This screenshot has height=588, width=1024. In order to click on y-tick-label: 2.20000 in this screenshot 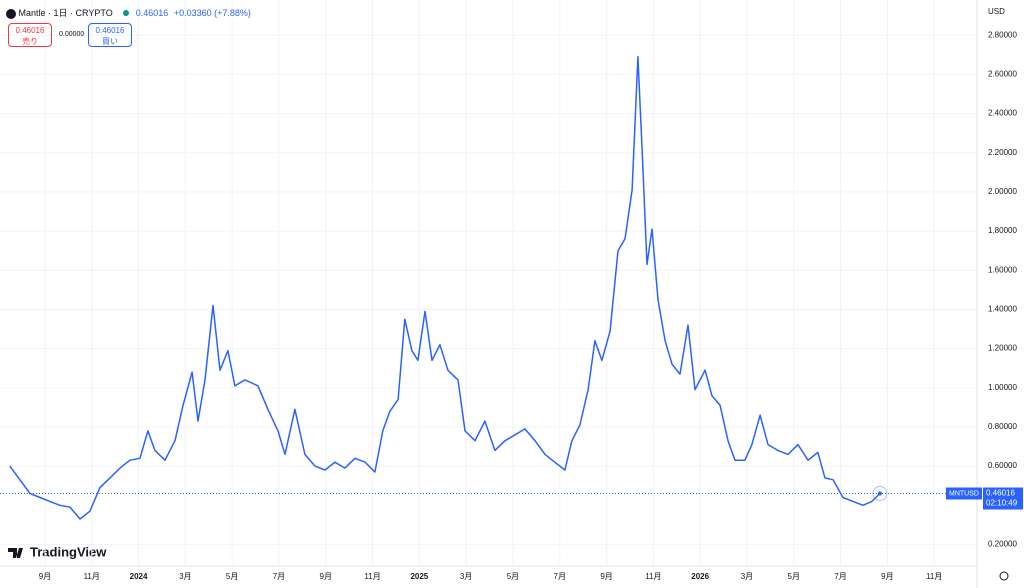, I will do `click(1002, 152)`.